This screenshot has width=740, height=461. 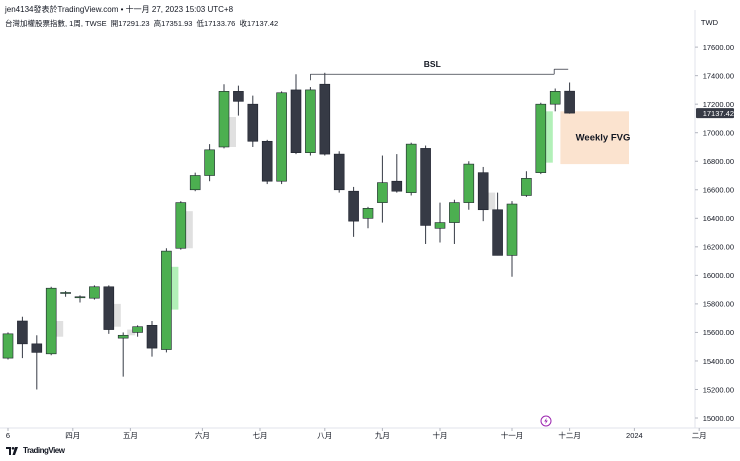 What do you see at coordinates (262, 23) in the screenshot?
I see `close-value: 17137.42` at bounding box center [262, 23].